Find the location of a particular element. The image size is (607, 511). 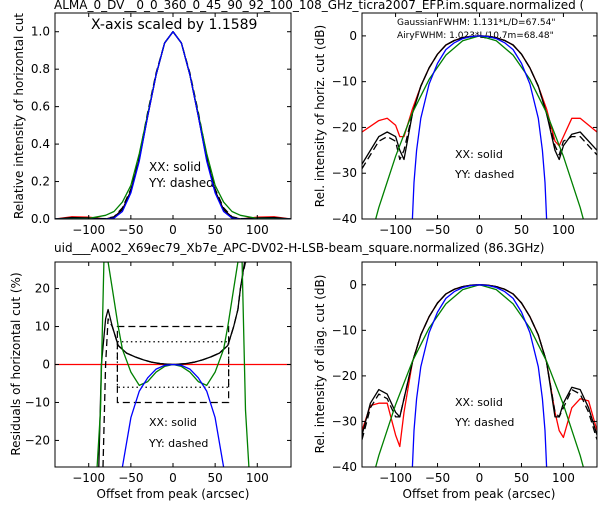

br-xtick-label-2: 0 is located at coordinates (480, 478).